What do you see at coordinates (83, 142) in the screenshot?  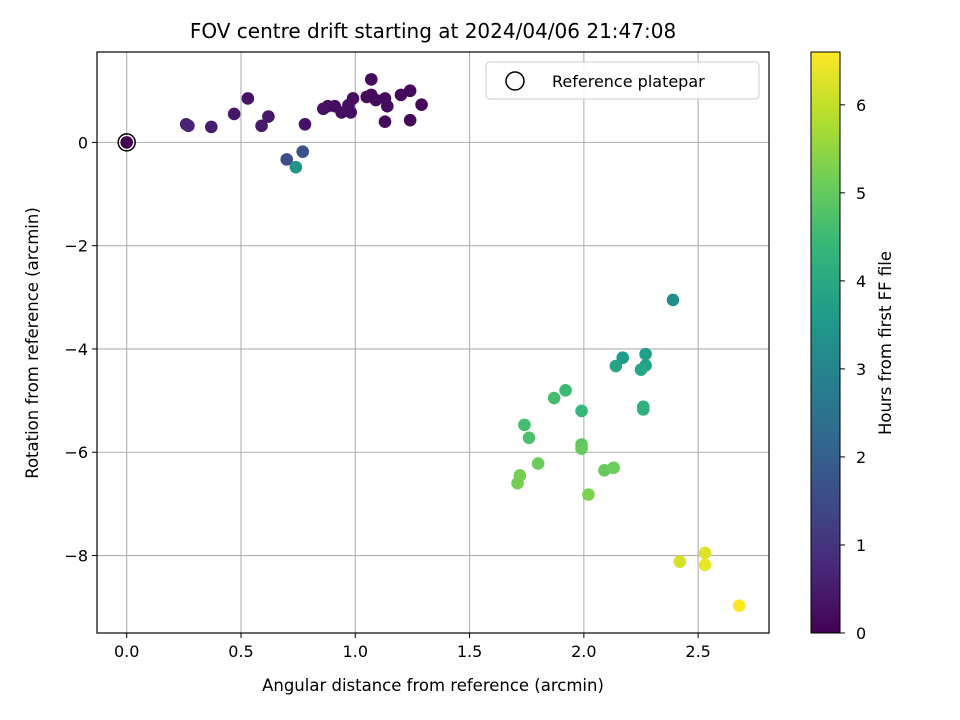 I see `y-tick-label: 0` at bounding box center [83, 142].